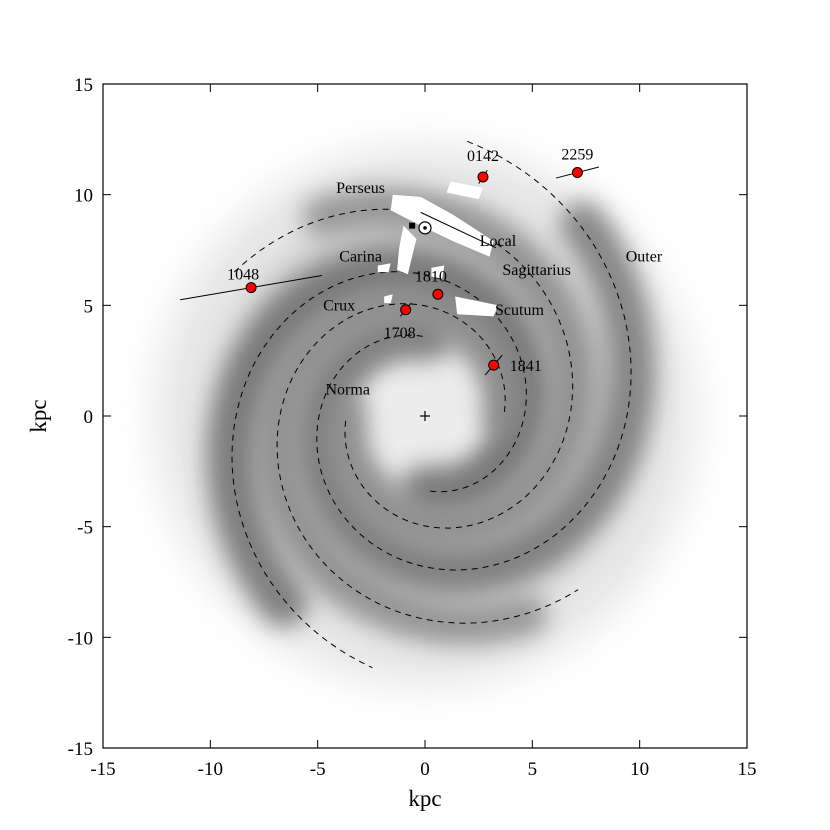 This screenshot has height=830, width=830. Describe the element at coordinates (577, 155) in the screenshot. I see `source-label-2259: 2259` at that location.